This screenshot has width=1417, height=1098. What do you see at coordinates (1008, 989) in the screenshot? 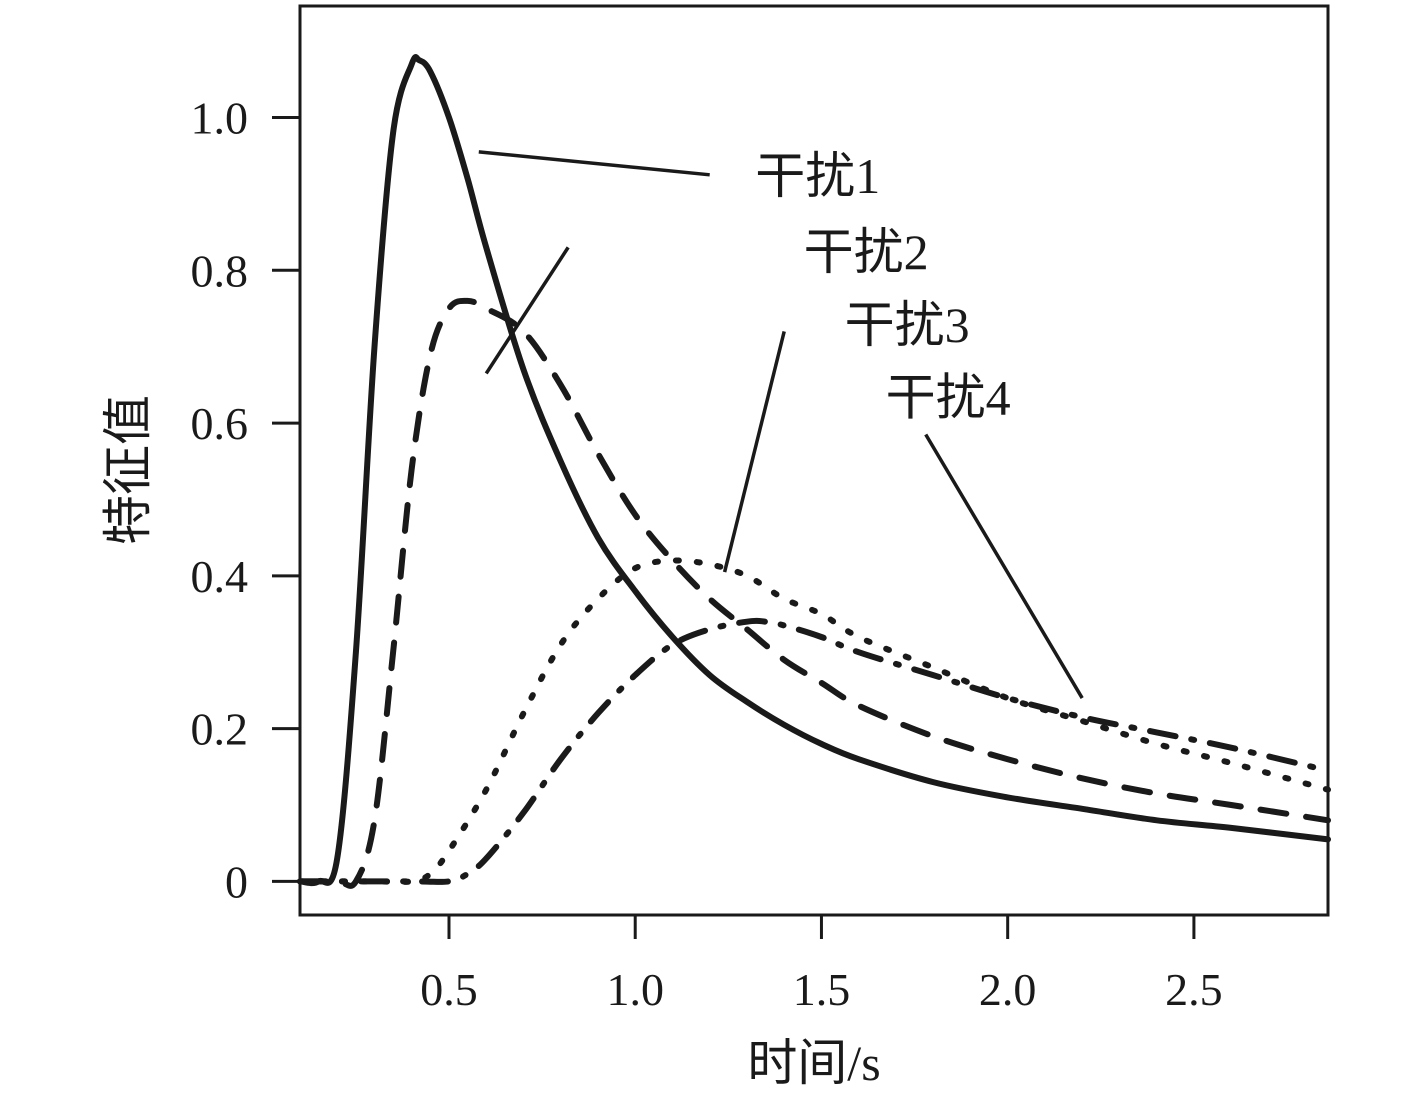
I see `x-tick-label: 2.0` at bounding box center [1008, 989].